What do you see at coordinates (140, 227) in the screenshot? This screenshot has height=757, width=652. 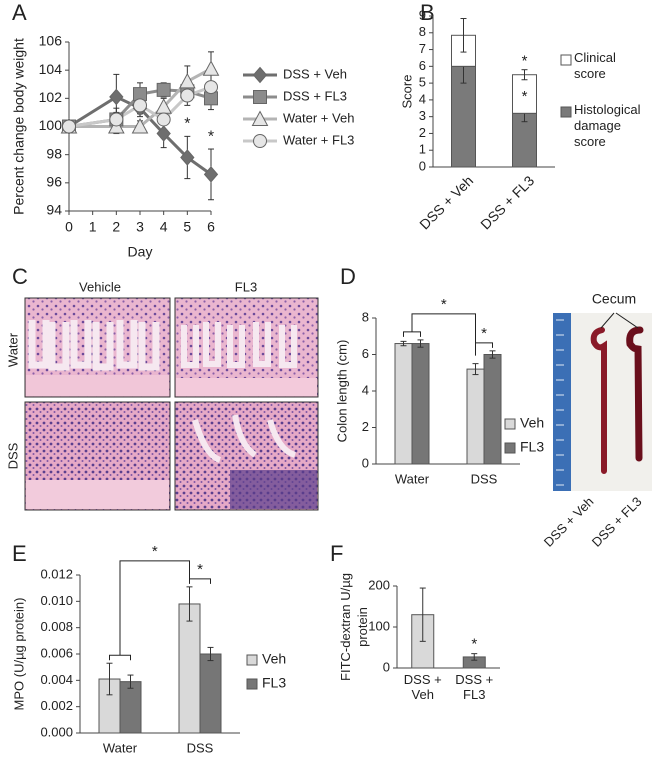 I see `x-tick-label: 3` at bounding box center [140, 227].